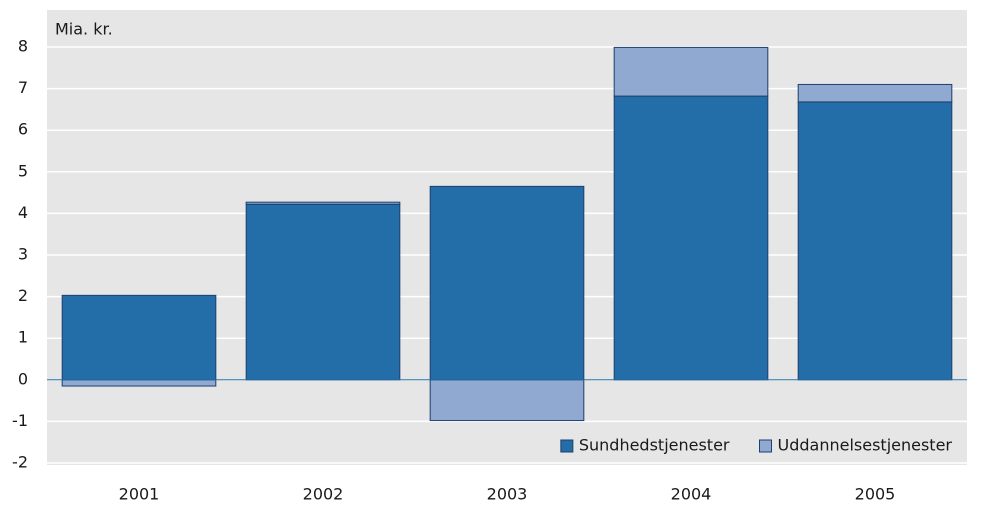 The width and height of the screenshot is (997, 511). I want to click on y-tick-label: -1, so click(20, 420).